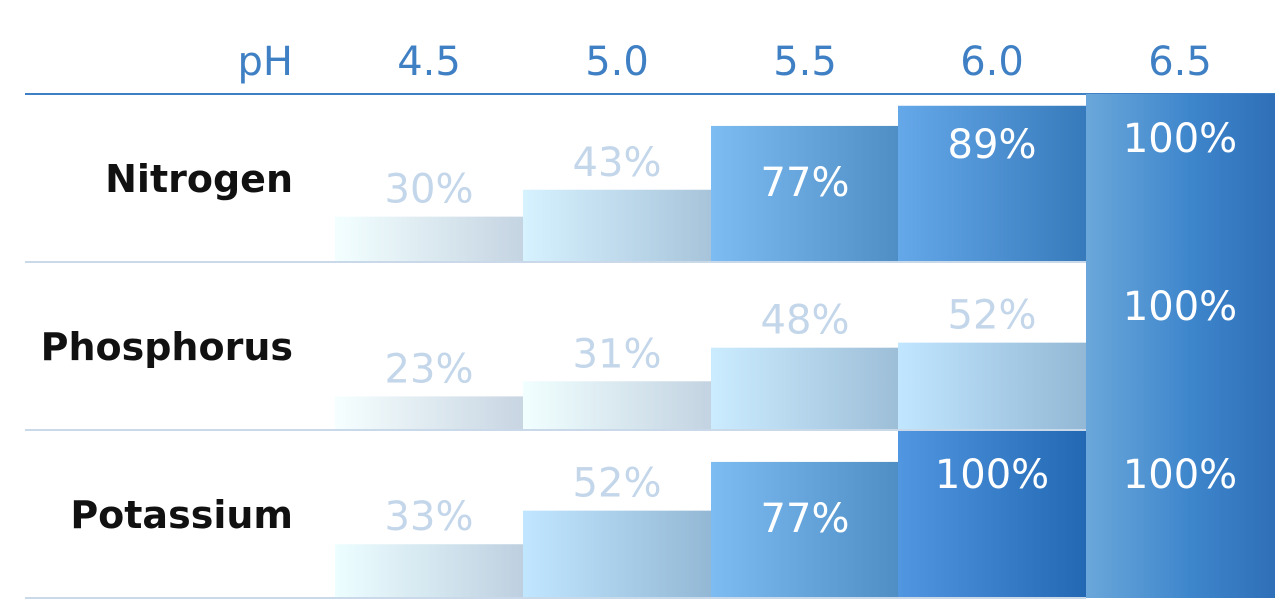 The image size is (1280, 615). Describe the element at coordinates (429, 517) in the screenshot. I see `value-label-potassium-ph-4-5: 33%` at that location.